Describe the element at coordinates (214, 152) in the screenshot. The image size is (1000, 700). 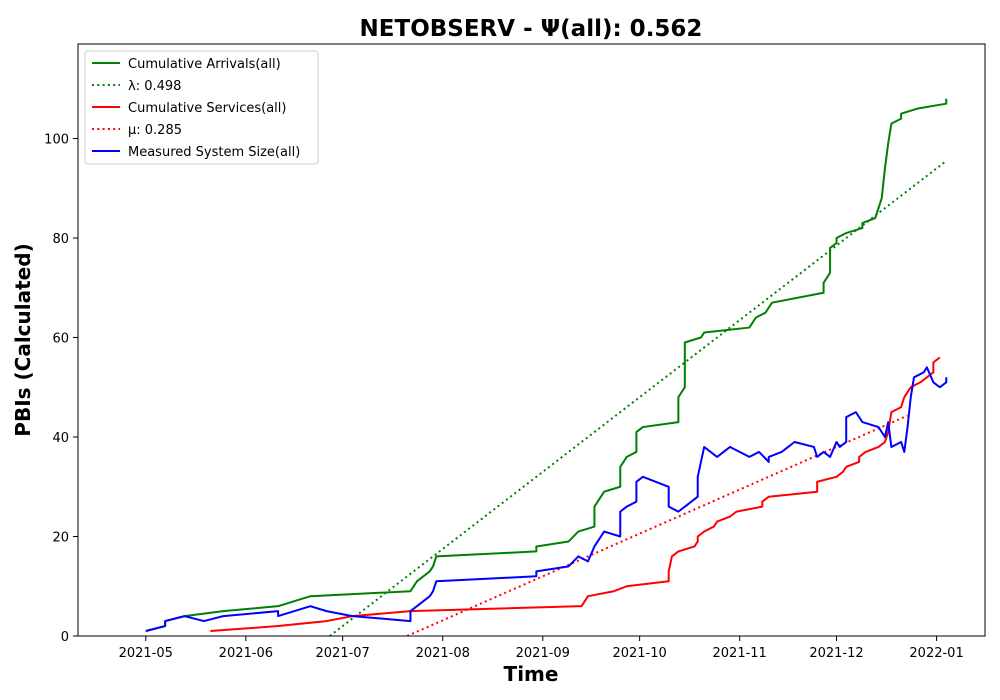
I see `legend-label-measured-system-size-all: Measured System Size(all)` at that location.